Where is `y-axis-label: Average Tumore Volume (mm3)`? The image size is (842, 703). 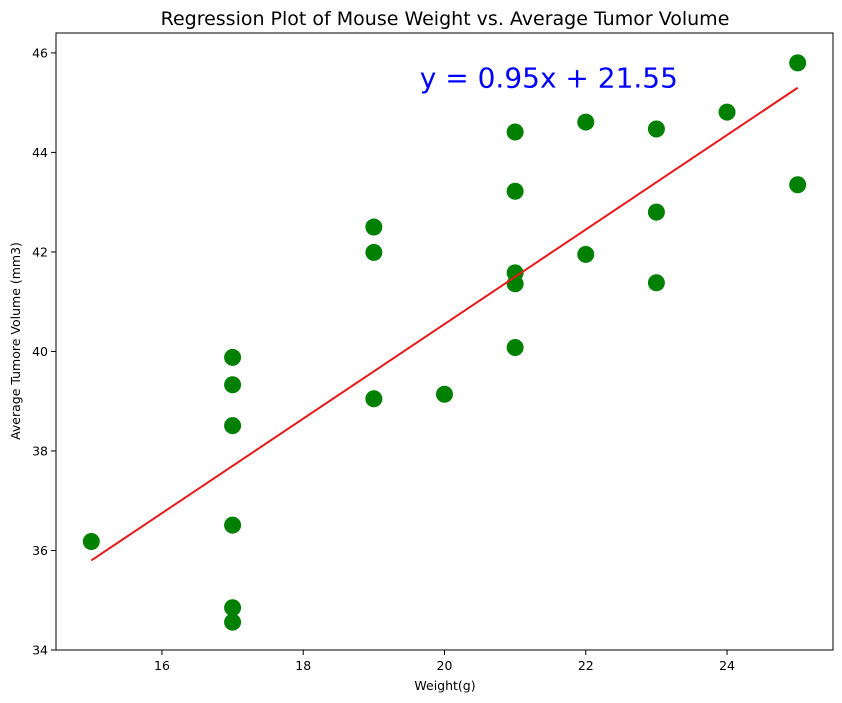 y-axis-label: Average Tumore Volume (mm3) is located at coordinates (15, 341).